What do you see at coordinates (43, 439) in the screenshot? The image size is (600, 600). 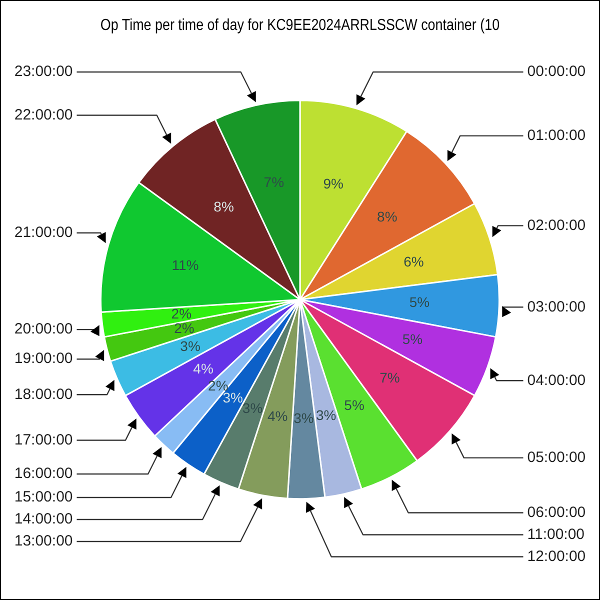 I see `slice-label: 17:00:00` at bounding box center [43, 439].